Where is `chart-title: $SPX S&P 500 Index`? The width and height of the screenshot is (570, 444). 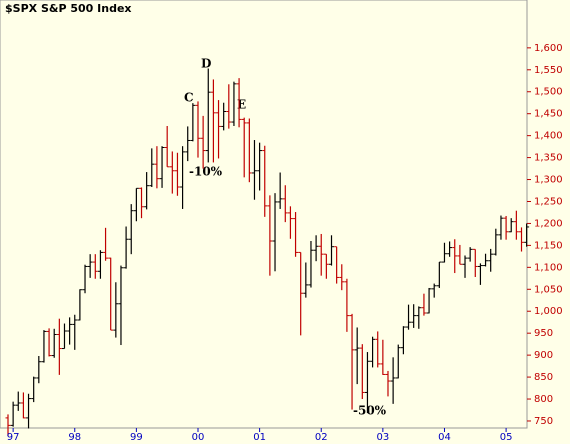 chart-title: $SPX S&P 500 Index is located at coordinates (68, 8).